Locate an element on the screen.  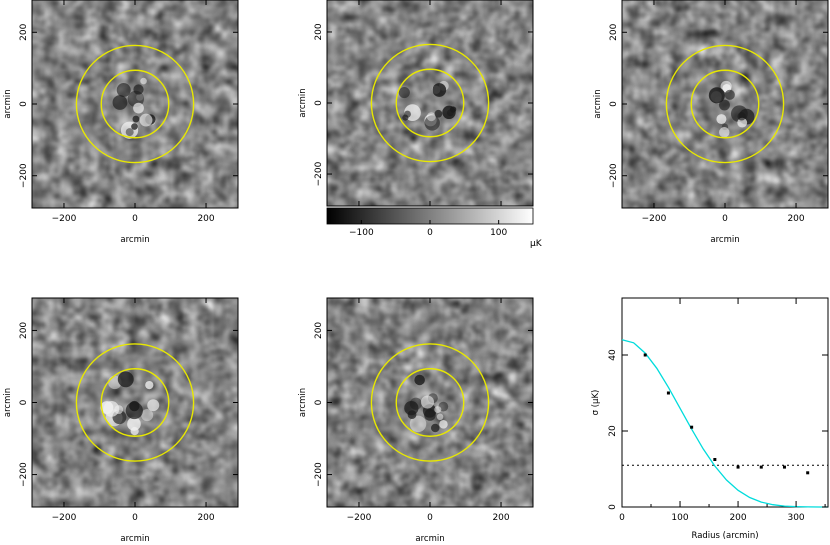
colorbar-unit: μK is located at coordinates (536, 244).